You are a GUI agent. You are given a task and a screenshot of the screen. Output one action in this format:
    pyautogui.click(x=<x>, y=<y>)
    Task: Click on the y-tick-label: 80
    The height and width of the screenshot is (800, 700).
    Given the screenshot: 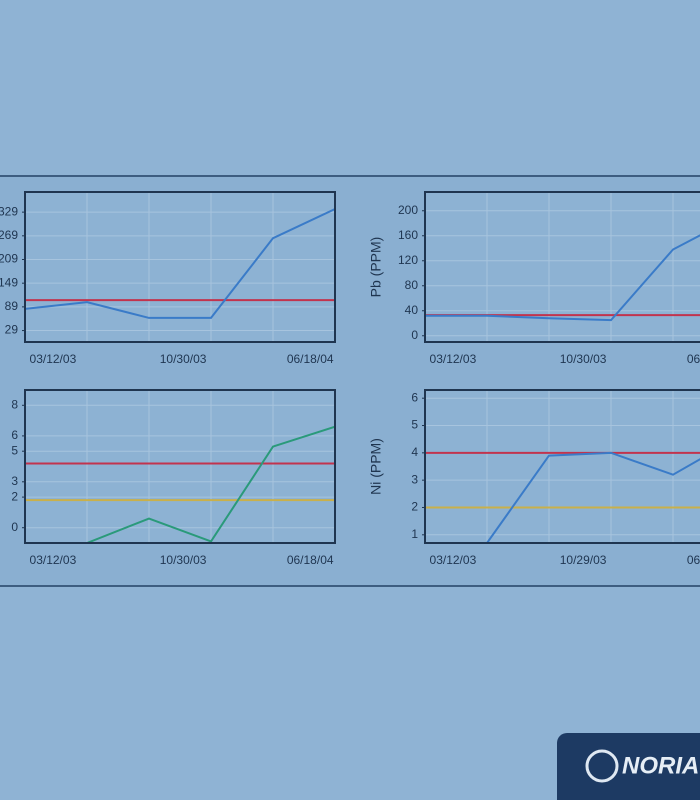 What is the action you would take?
    pyautogui.click(x=412, y=285)
    